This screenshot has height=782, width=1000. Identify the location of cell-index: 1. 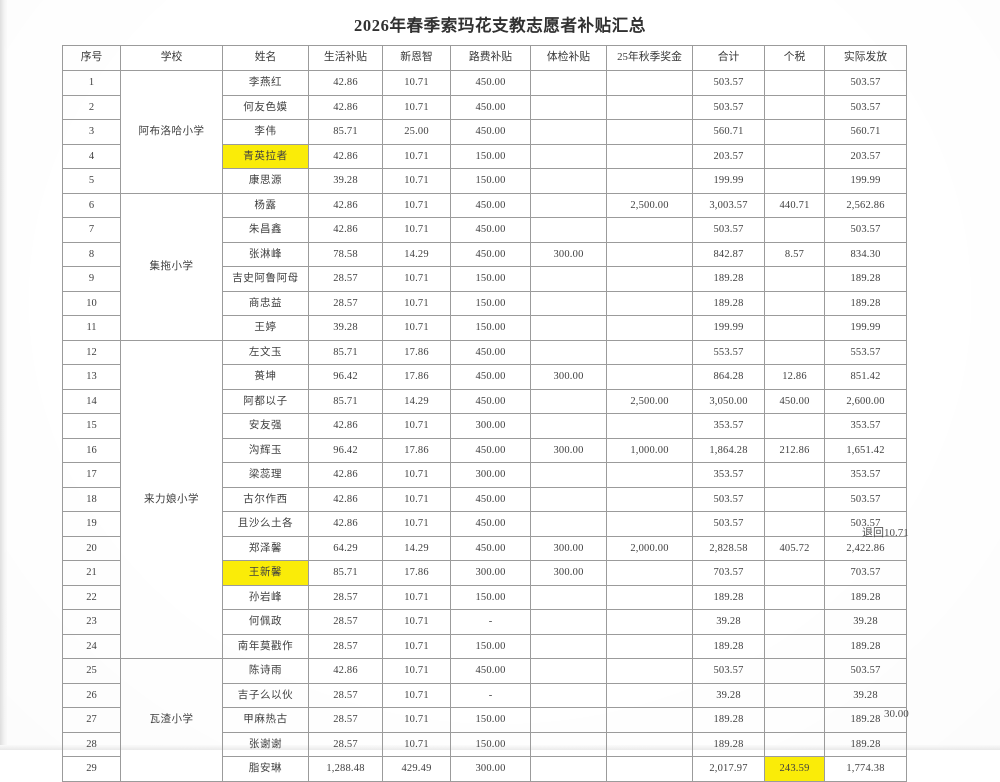
(91, 83).